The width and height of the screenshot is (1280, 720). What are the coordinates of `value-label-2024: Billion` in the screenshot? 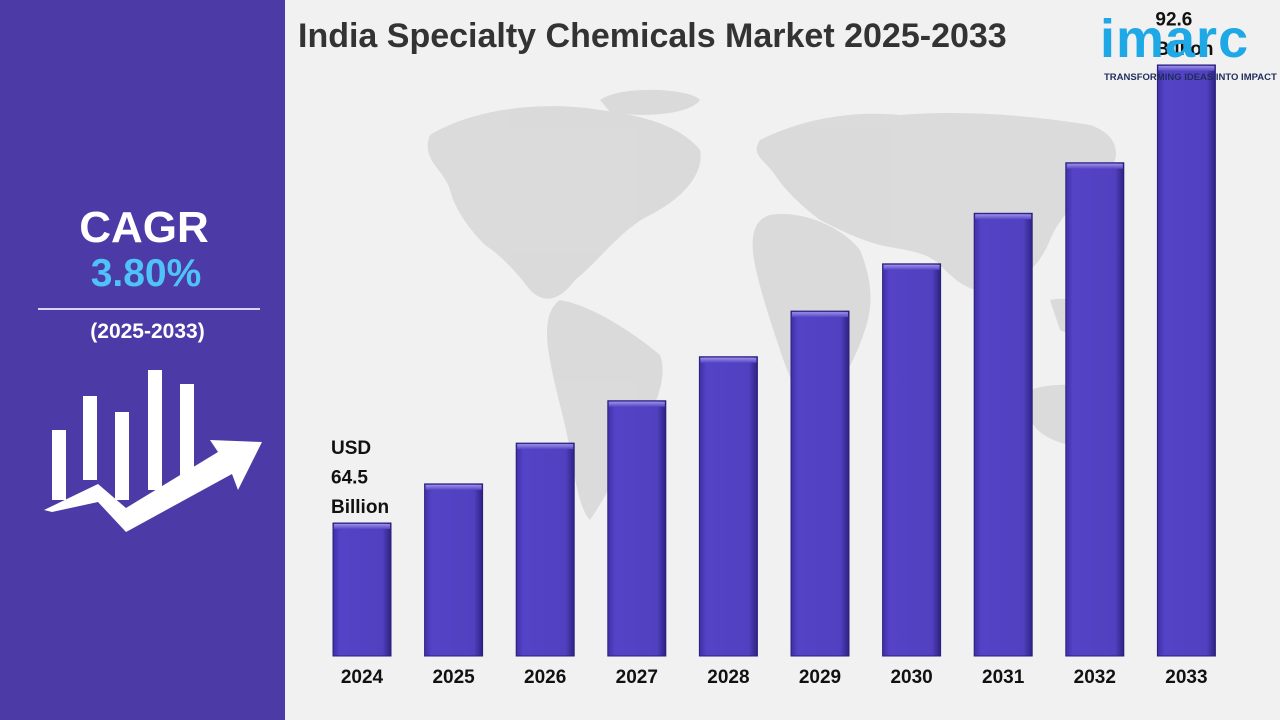 It's located at (360, 507).